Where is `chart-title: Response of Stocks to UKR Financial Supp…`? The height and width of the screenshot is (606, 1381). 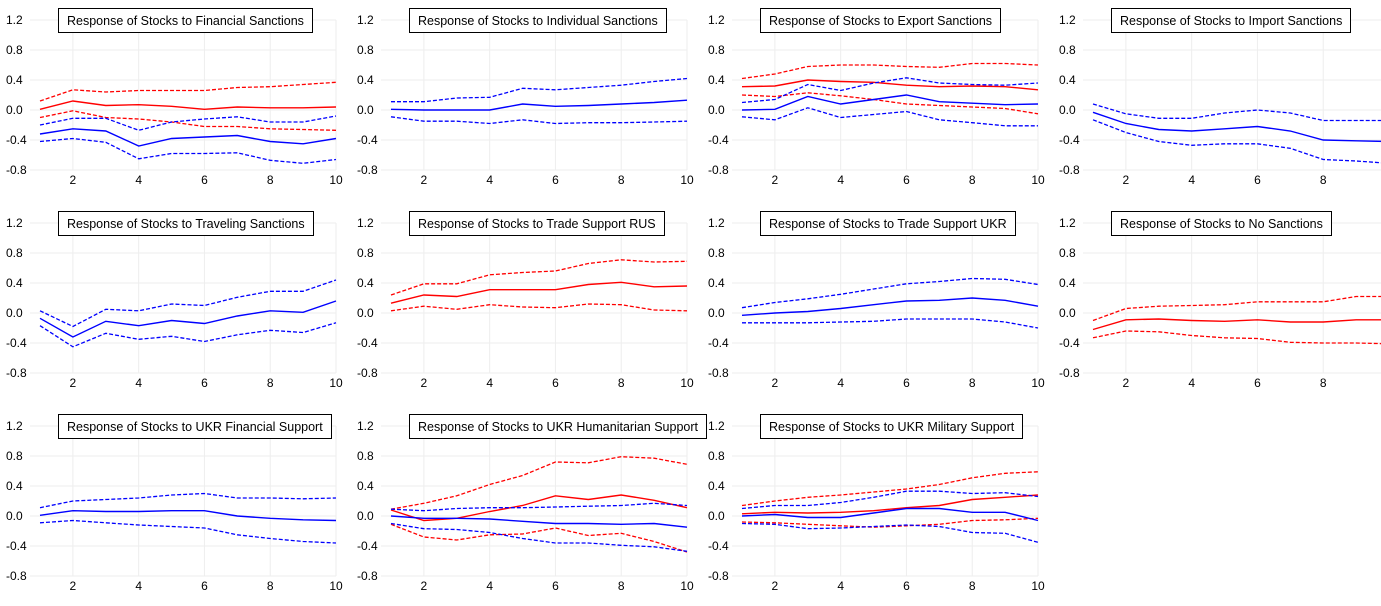 chart-title: Response of Stocks to UKR Financial Supp… is located at coordinates (195, 426).